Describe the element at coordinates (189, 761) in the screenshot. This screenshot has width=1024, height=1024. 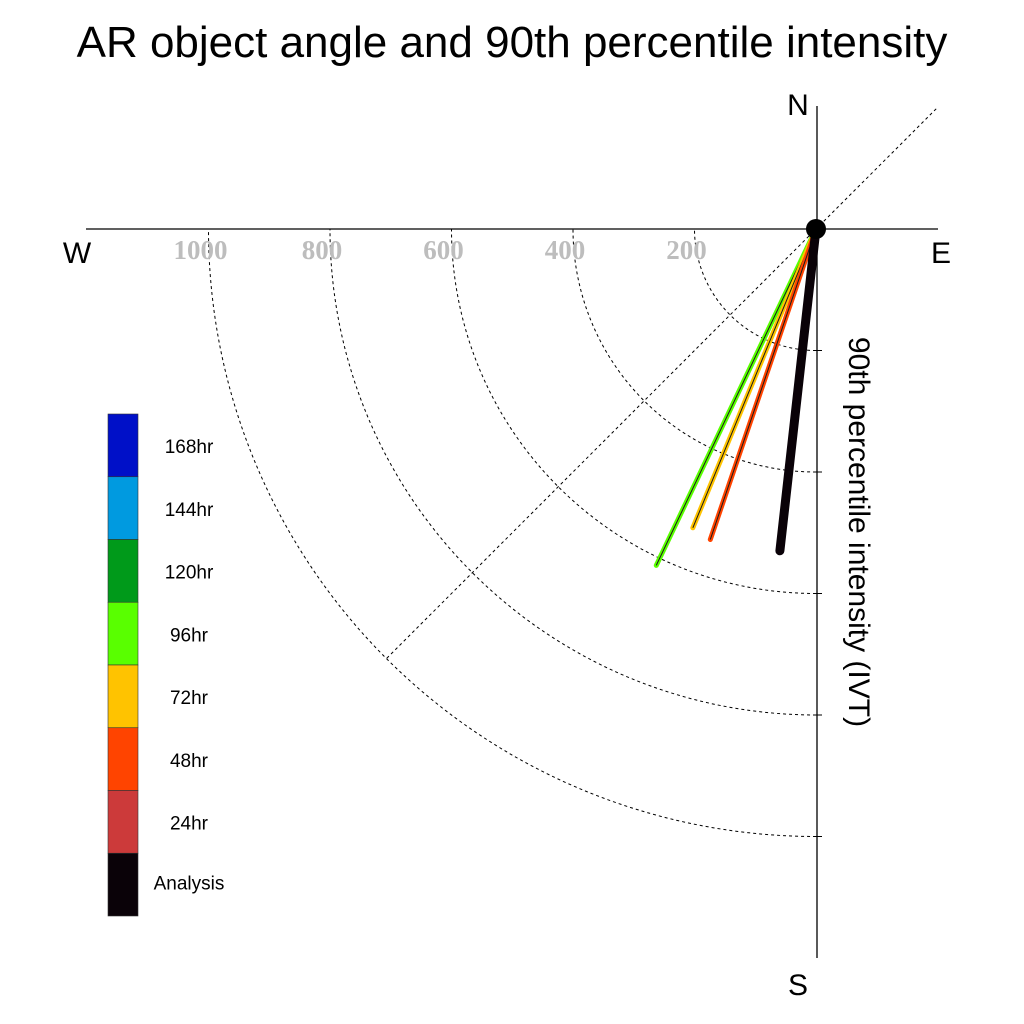
I see `legend-label-48hr: 48hr` at that location.